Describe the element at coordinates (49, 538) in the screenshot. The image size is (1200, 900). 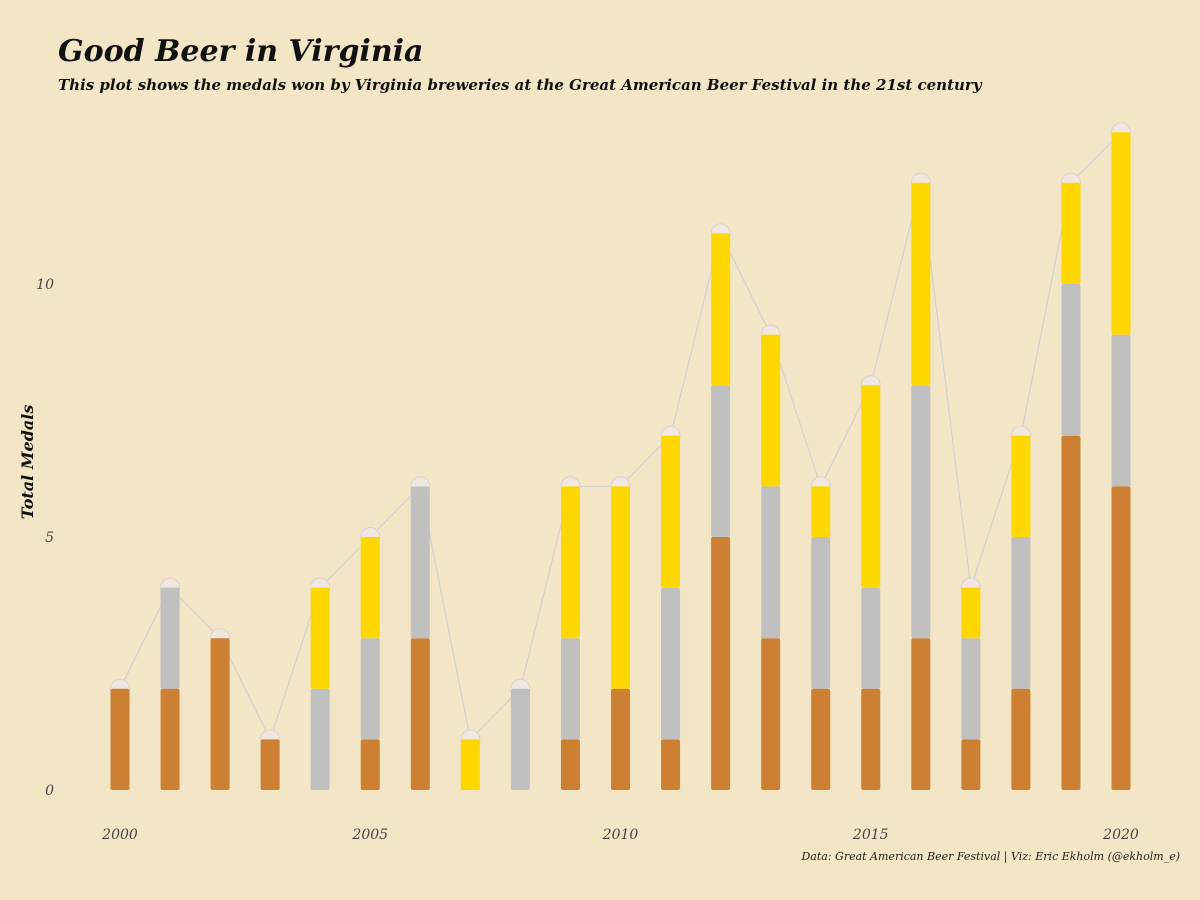
I see `y-tick-label: 5` at that location.